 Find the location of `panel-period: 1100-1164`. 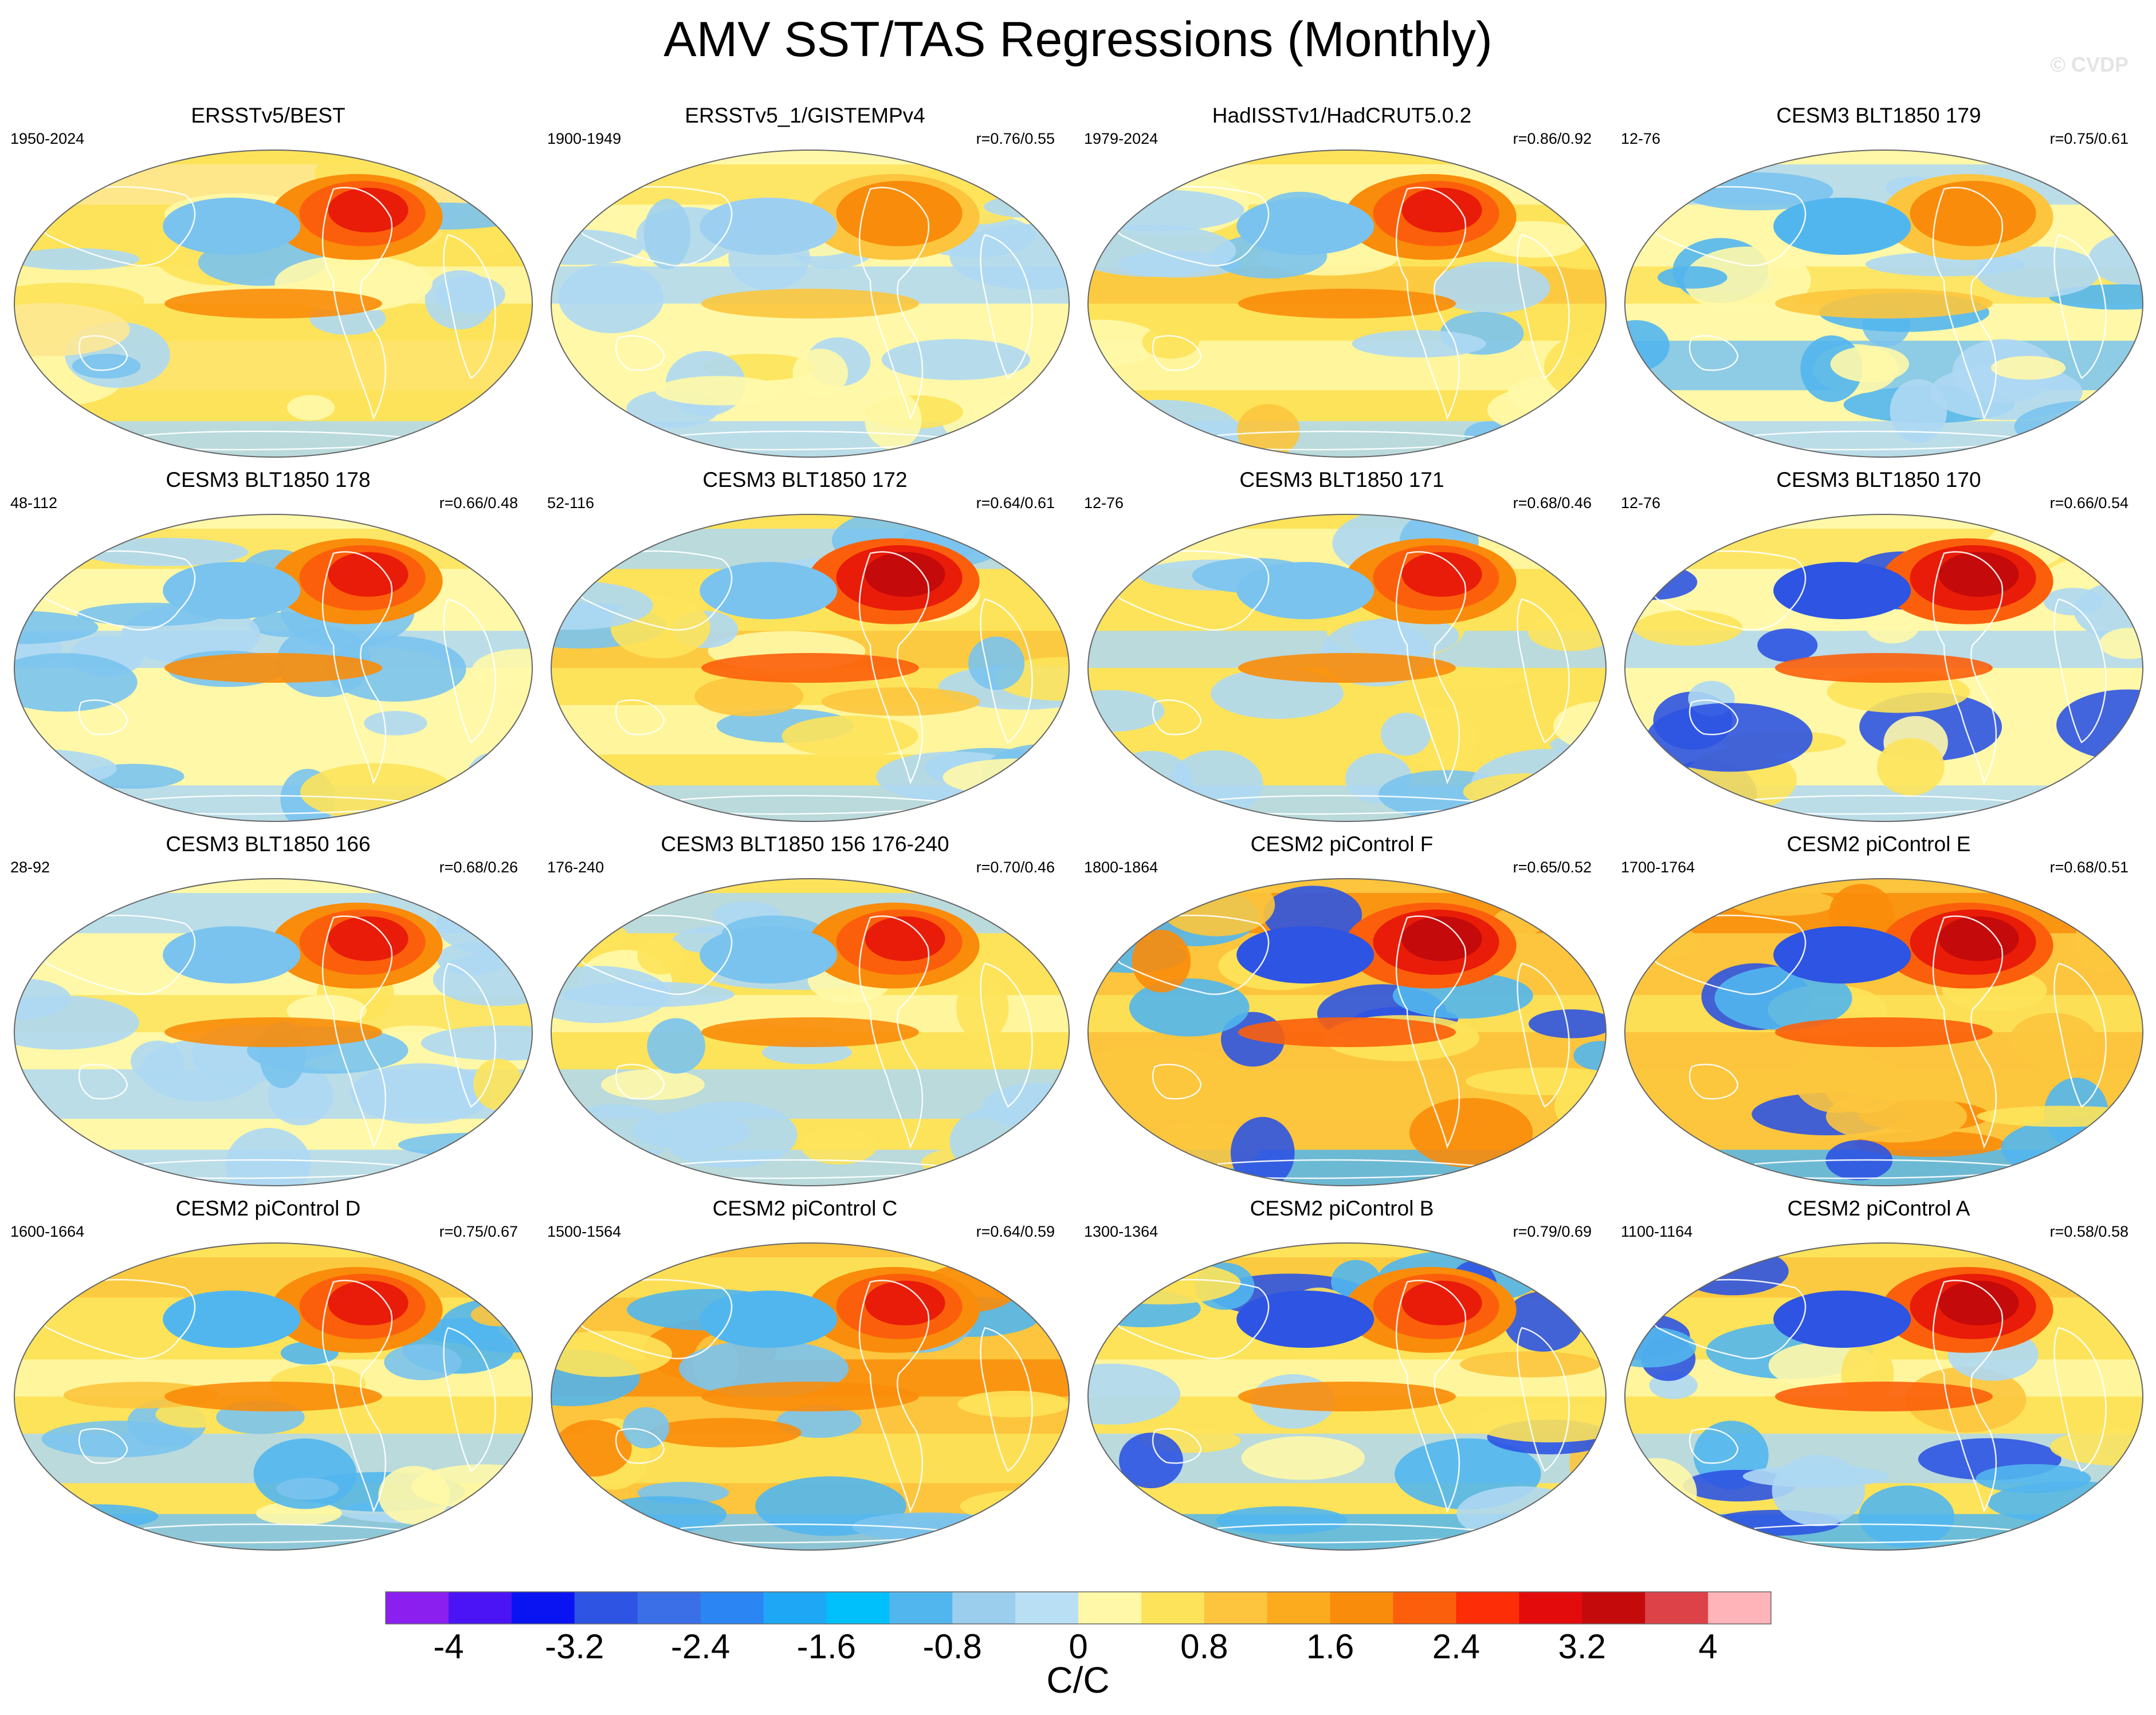

panel-period: 1100-1164 is located at coordinates (1657, 1231).